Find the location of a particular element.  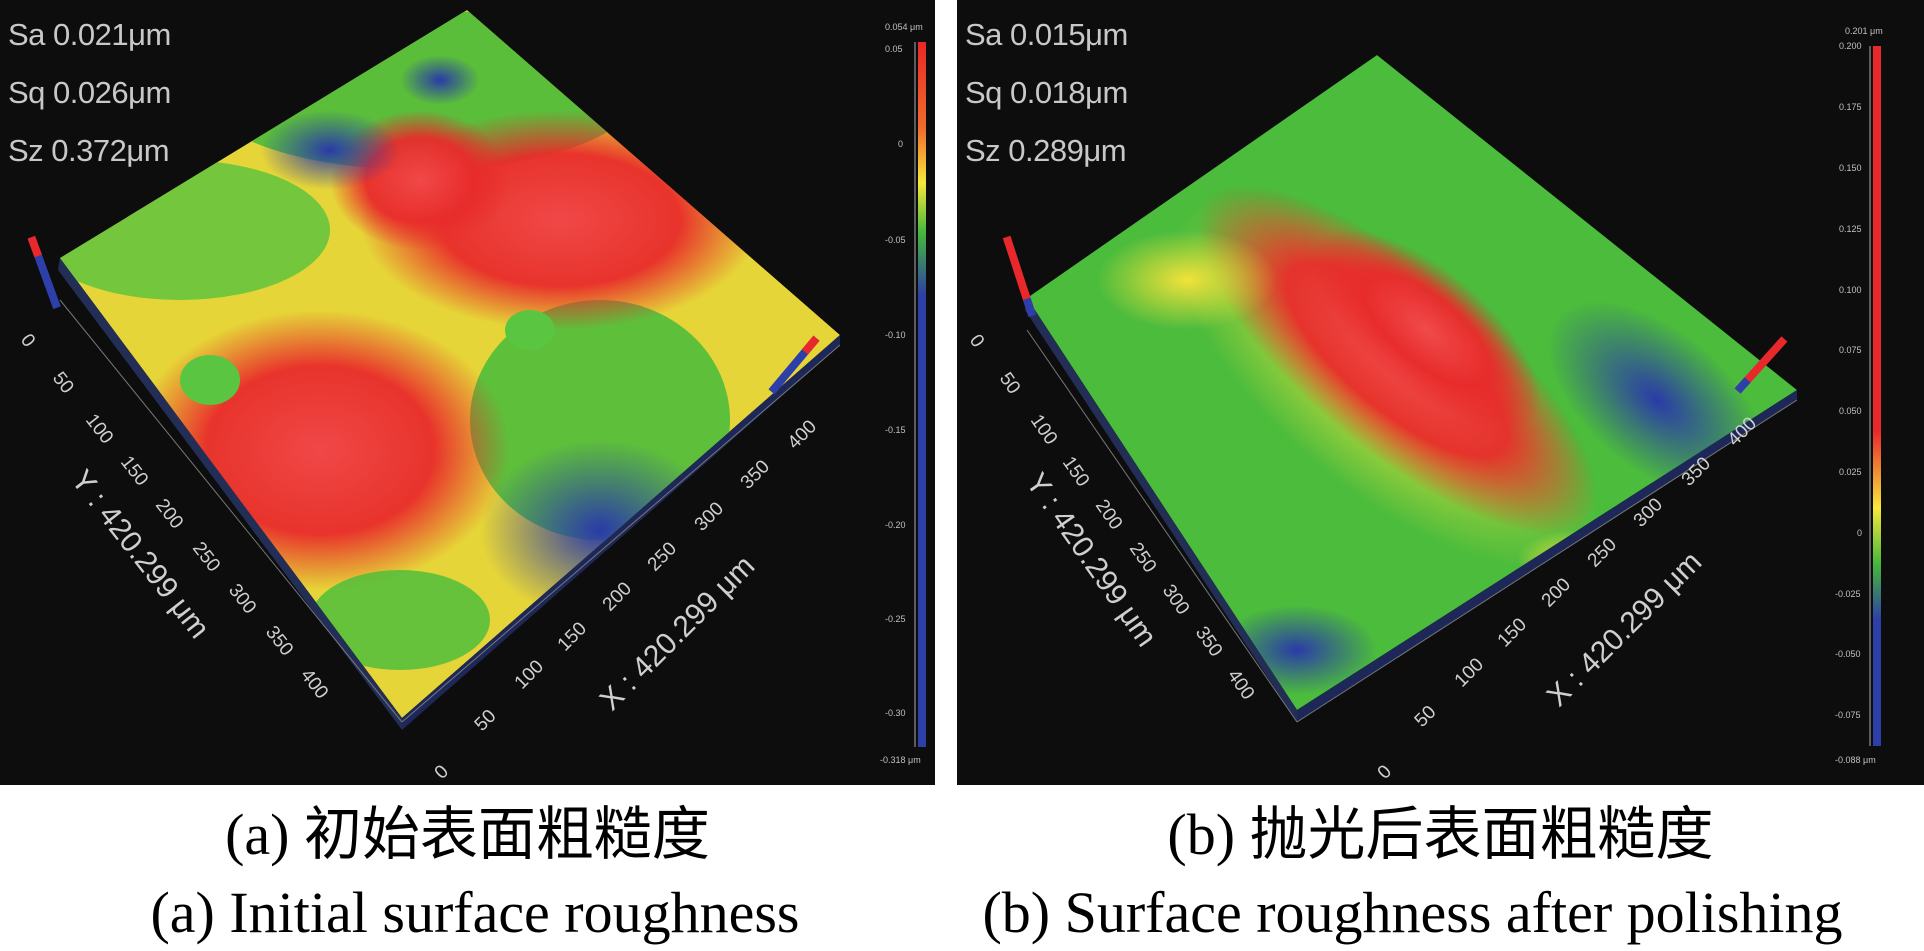

scale-tick: -0.15 is located at coordinates (895, 430).